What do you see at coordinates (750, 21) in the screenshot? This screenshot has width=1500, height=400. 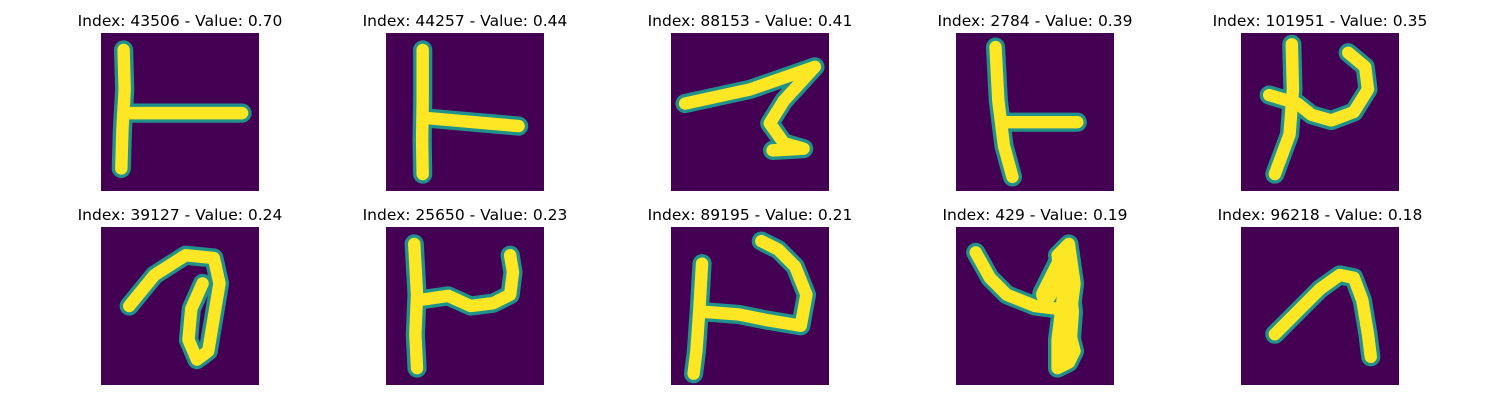 I see `panel-title: Index: 88153 - Value: 0.41` at bounding box center [750, 21].